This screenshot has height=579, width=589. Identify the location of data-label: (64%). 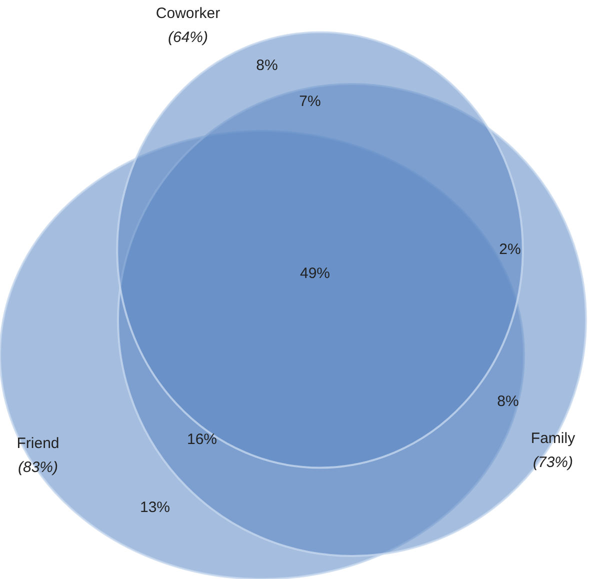
(188, 37).